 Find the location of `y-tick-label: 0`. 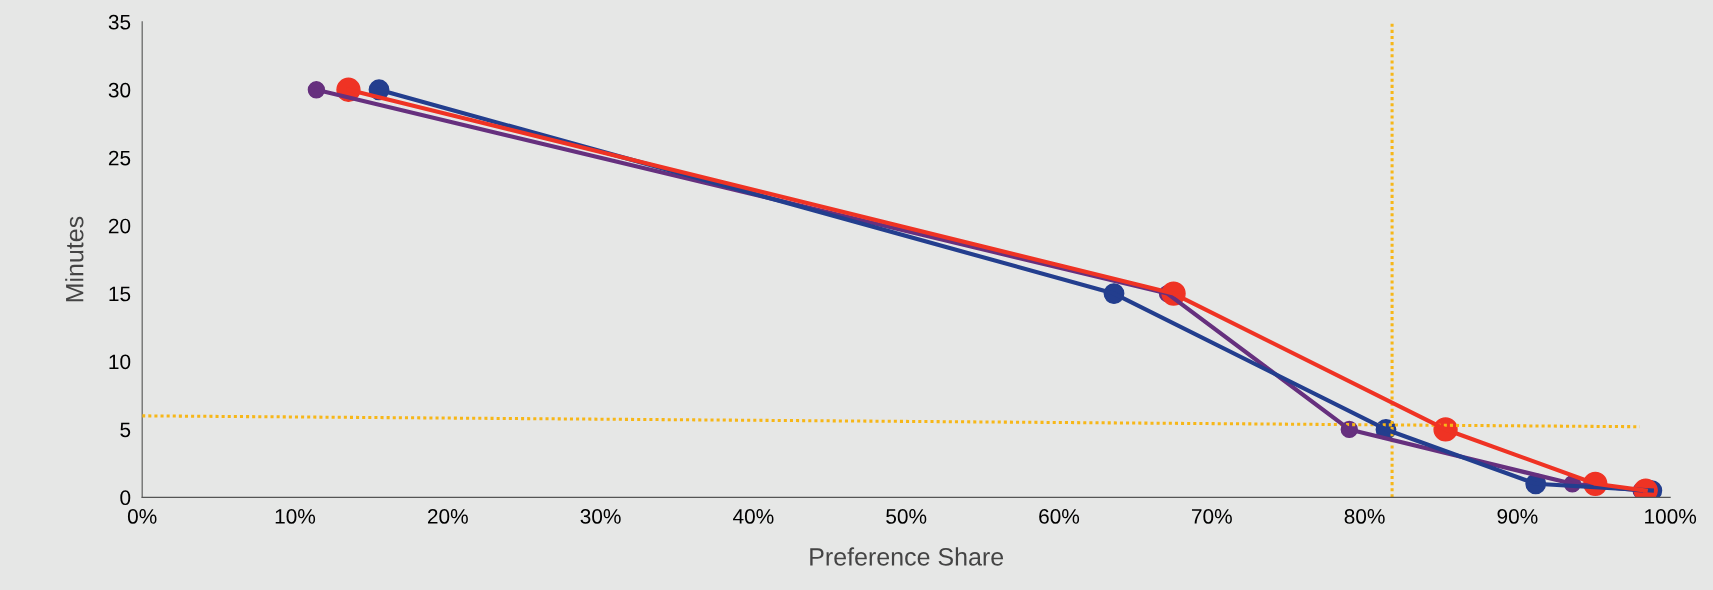

y-tick-label: 0 is located at coordinates (125, 498).